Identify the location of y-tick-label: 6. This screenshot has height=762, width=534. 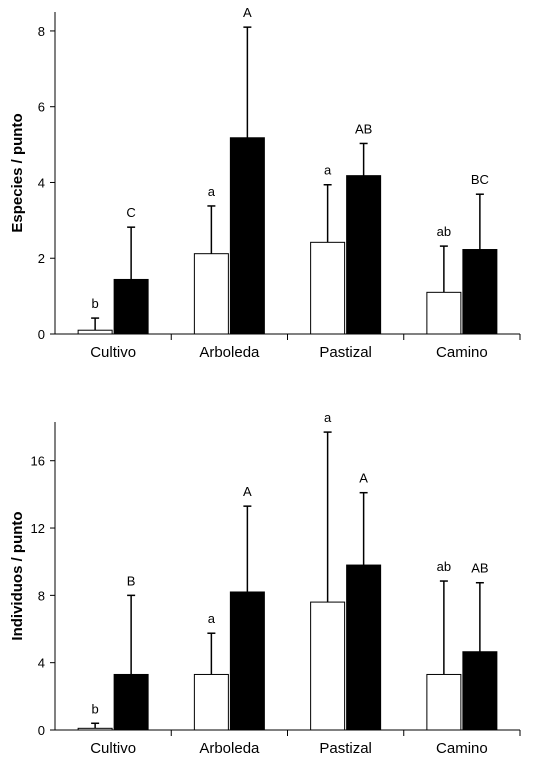
(41, 107).